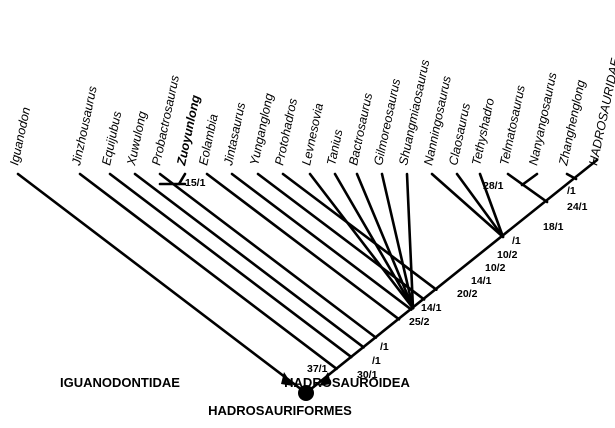 The height and width of the screenshot is (428, 615). What do you see at coordinates (553, 227) in the screenshot?
I see `node-label: 18/1` at bounding box center [553, 227].